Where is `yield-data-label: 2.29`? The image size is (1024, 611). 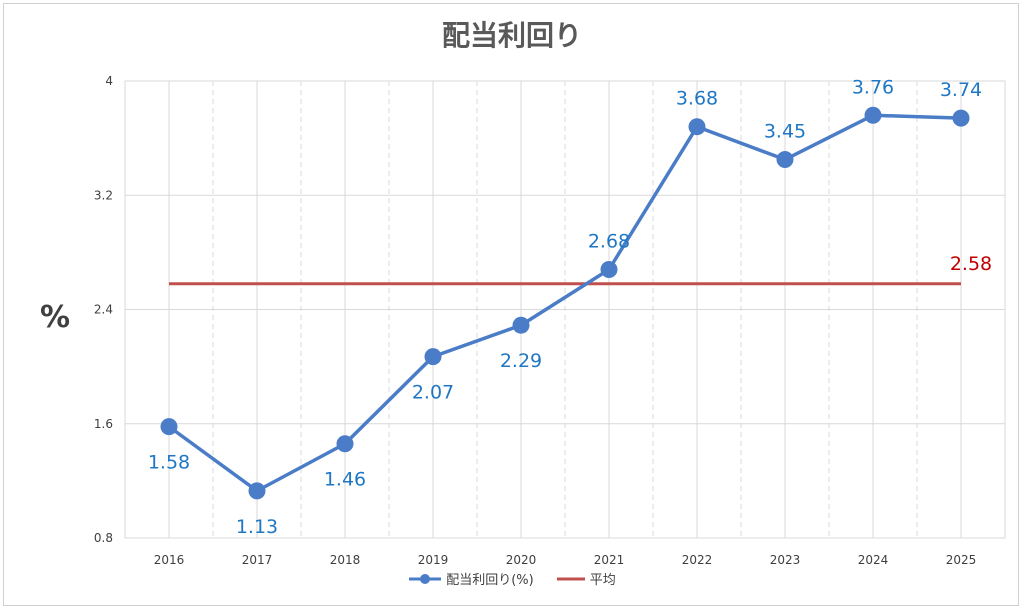
yield-data-label: 2.29 is located at coordinates (521, 361).